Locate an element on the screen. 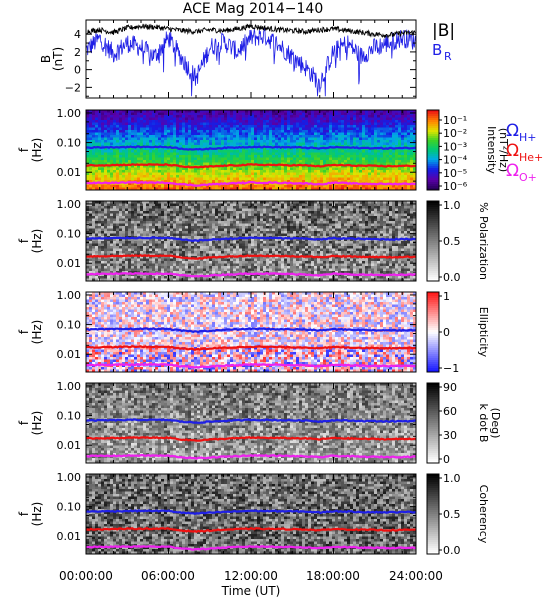  colorbar-tick-label: 10⁻¹ is located at coordinates (455, 120).